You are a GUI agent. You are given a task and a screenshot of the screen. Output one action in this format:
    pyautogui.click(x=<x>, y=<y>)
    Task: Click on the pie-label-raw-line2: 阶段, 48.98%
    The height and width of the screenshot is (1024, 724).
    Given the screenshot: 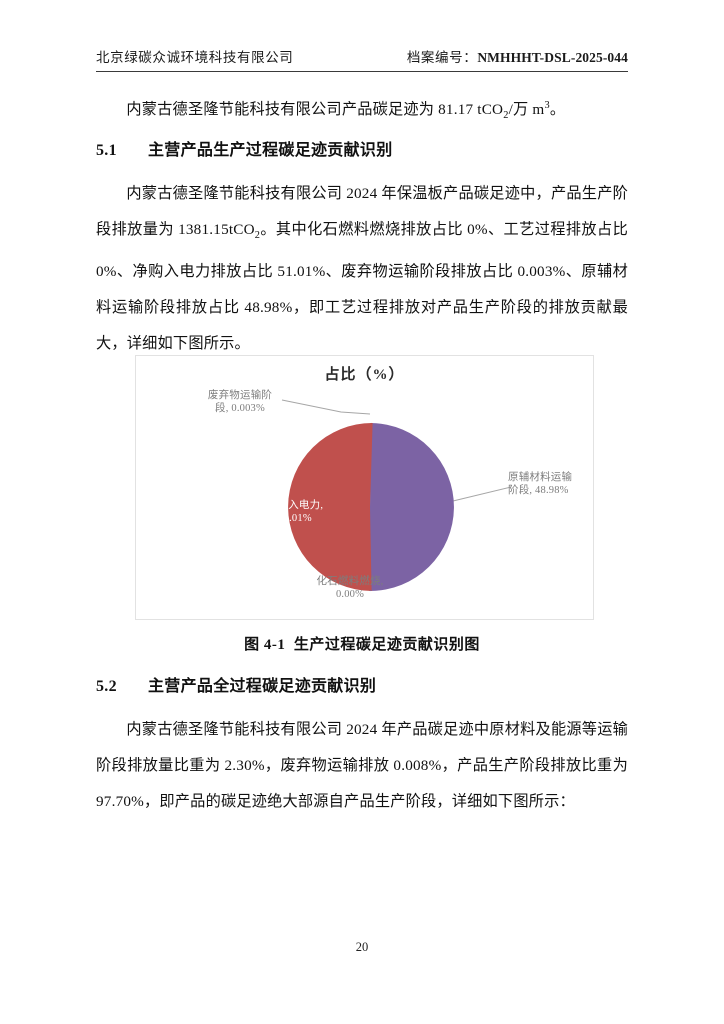 What is the action you would take?
    pyautogui.click(x=538, y=490)
    